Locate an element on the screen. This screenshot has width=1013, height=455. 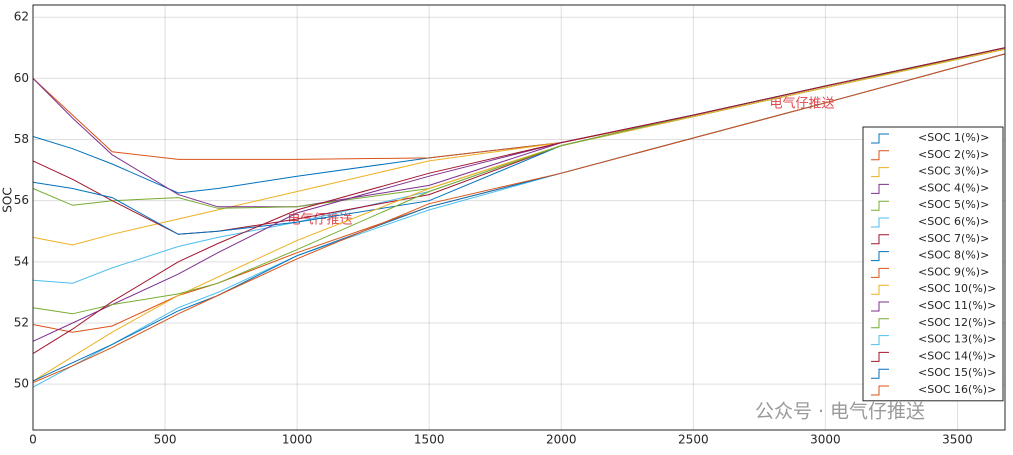
y-tick-label: 62 is located at coordinates (21, 17).